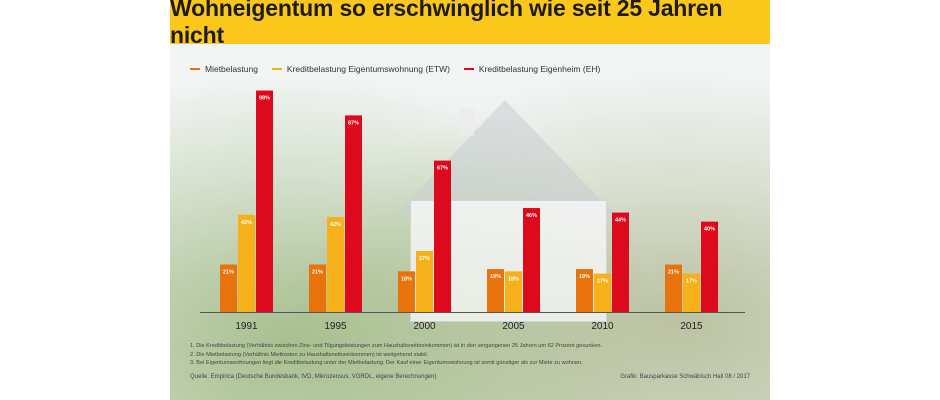 Image resolution: width=940 pixels, height=400 pixels. I want to click on bar-value-label-1991-1: 43%, so click(246, 223).